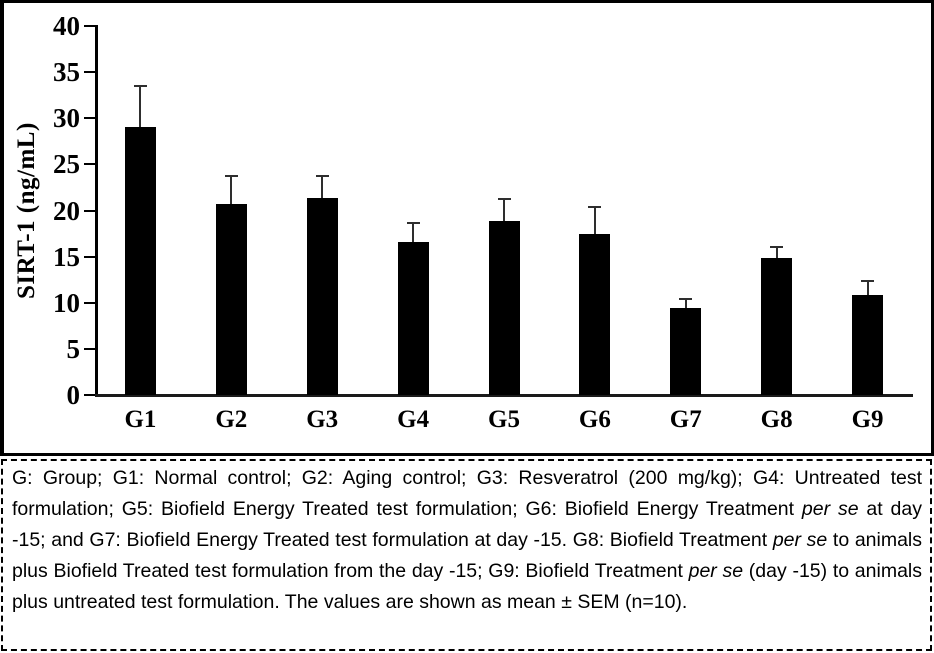 The height and width of the screenshot is (653, 934). I want to click on y-axis-tick-label: 0, so click(73, 395).